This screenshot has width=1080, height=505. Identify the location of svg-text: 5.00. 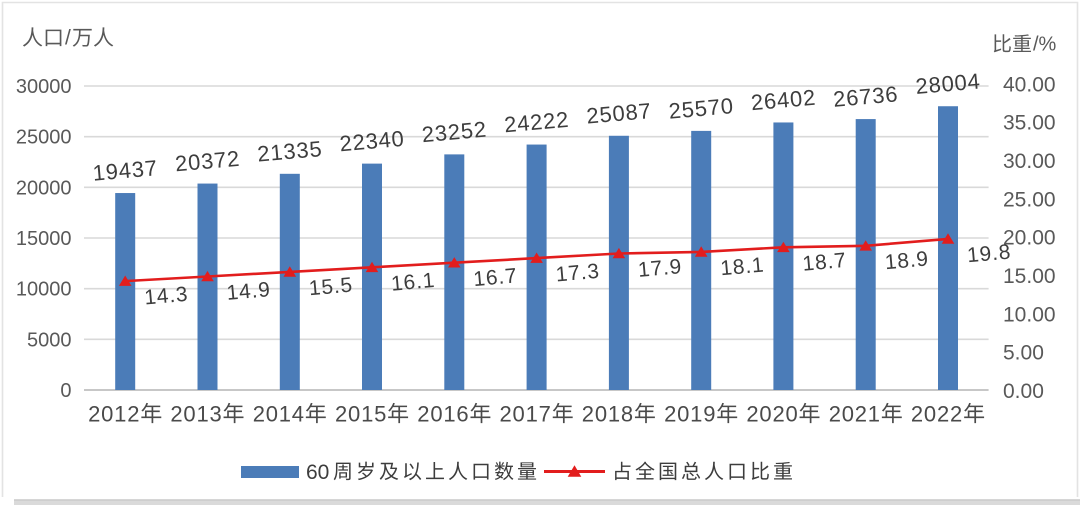
(1023, 353).